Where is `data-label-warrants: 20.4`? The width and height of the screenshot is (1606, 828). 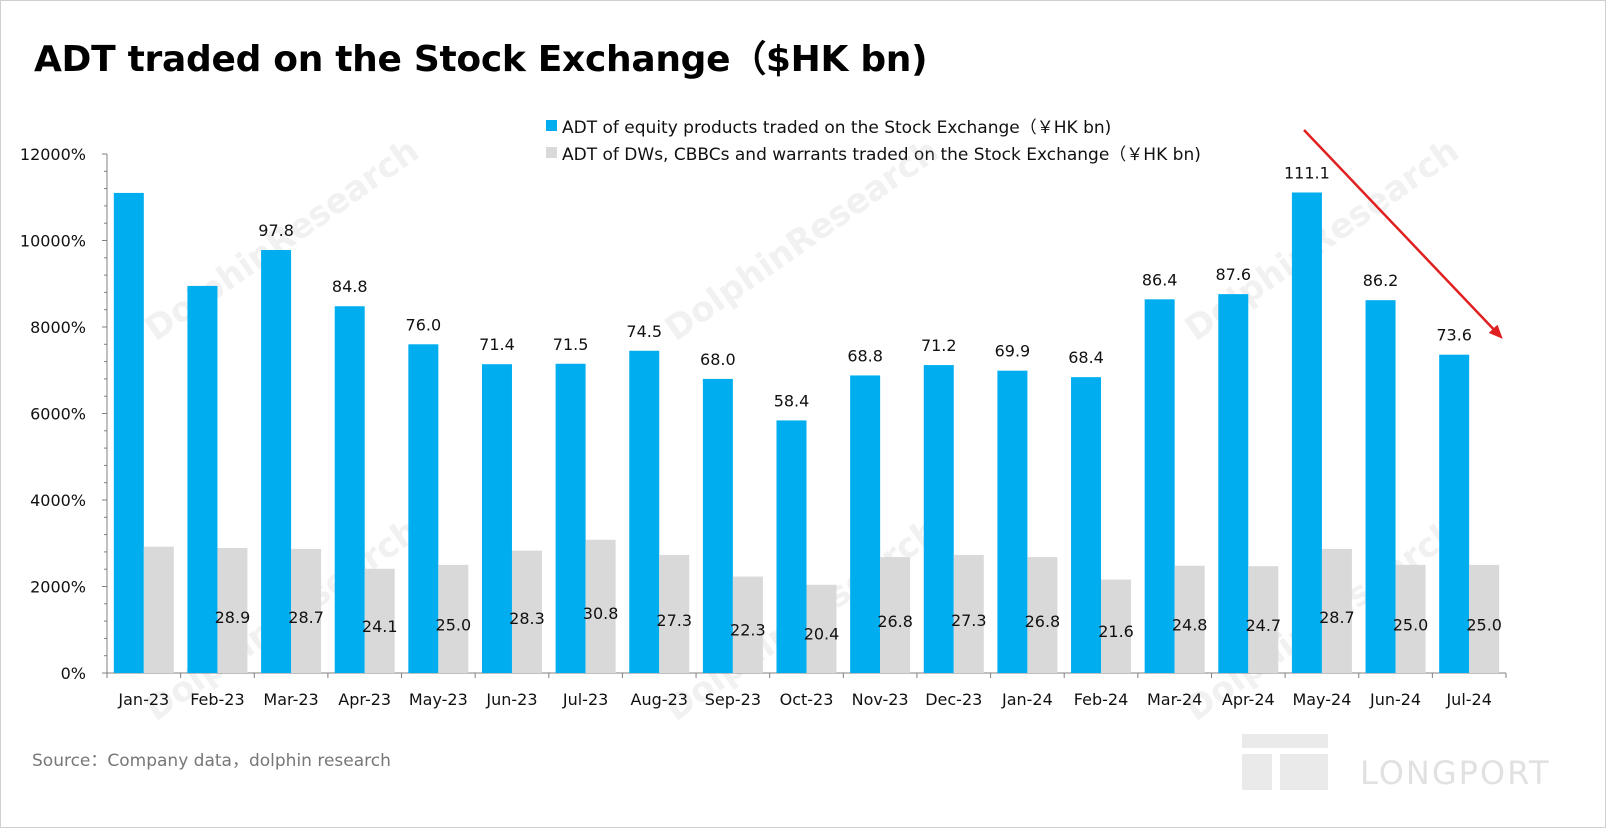 data-label-warrants: 20.4 is located at coordinates (822, 633).